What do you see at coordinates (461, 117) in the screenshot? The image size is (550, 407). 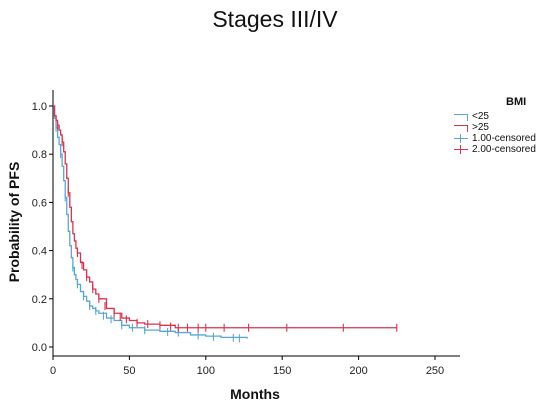 I see `legend-swatch-lt25` at bounding box center [461, 117].